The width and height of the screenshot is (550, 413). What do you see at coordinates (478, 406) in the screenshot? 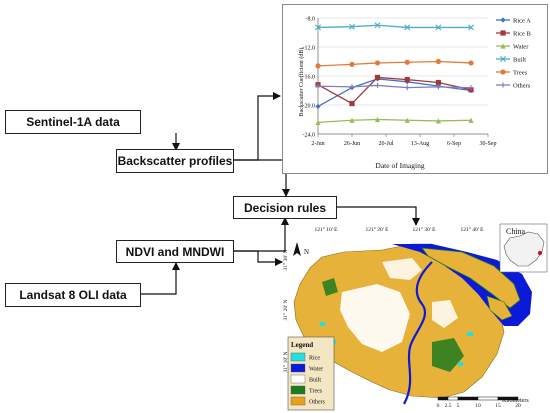
I see `scale-bar-label: 10` at bounding box center [478, 406].